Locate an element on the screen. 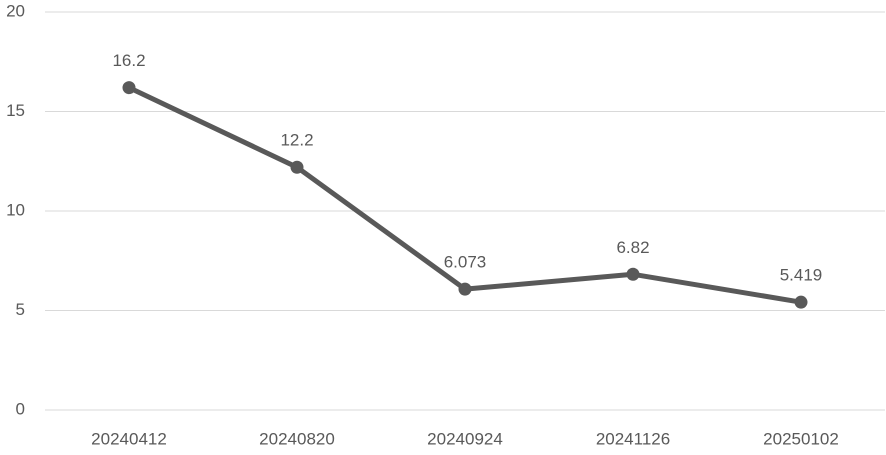  data-label: 12.2 is located at coordinates (296, 140).